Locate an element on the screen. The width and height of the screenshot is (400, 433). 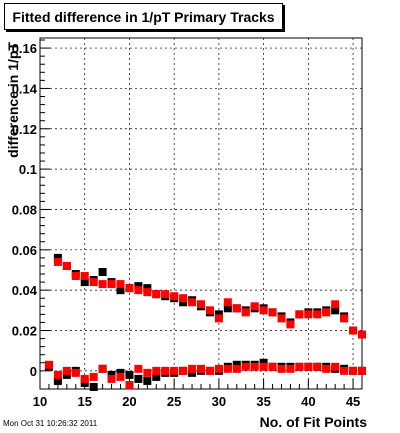
x-tick-label: 40 is located at coordinates (308, 401).